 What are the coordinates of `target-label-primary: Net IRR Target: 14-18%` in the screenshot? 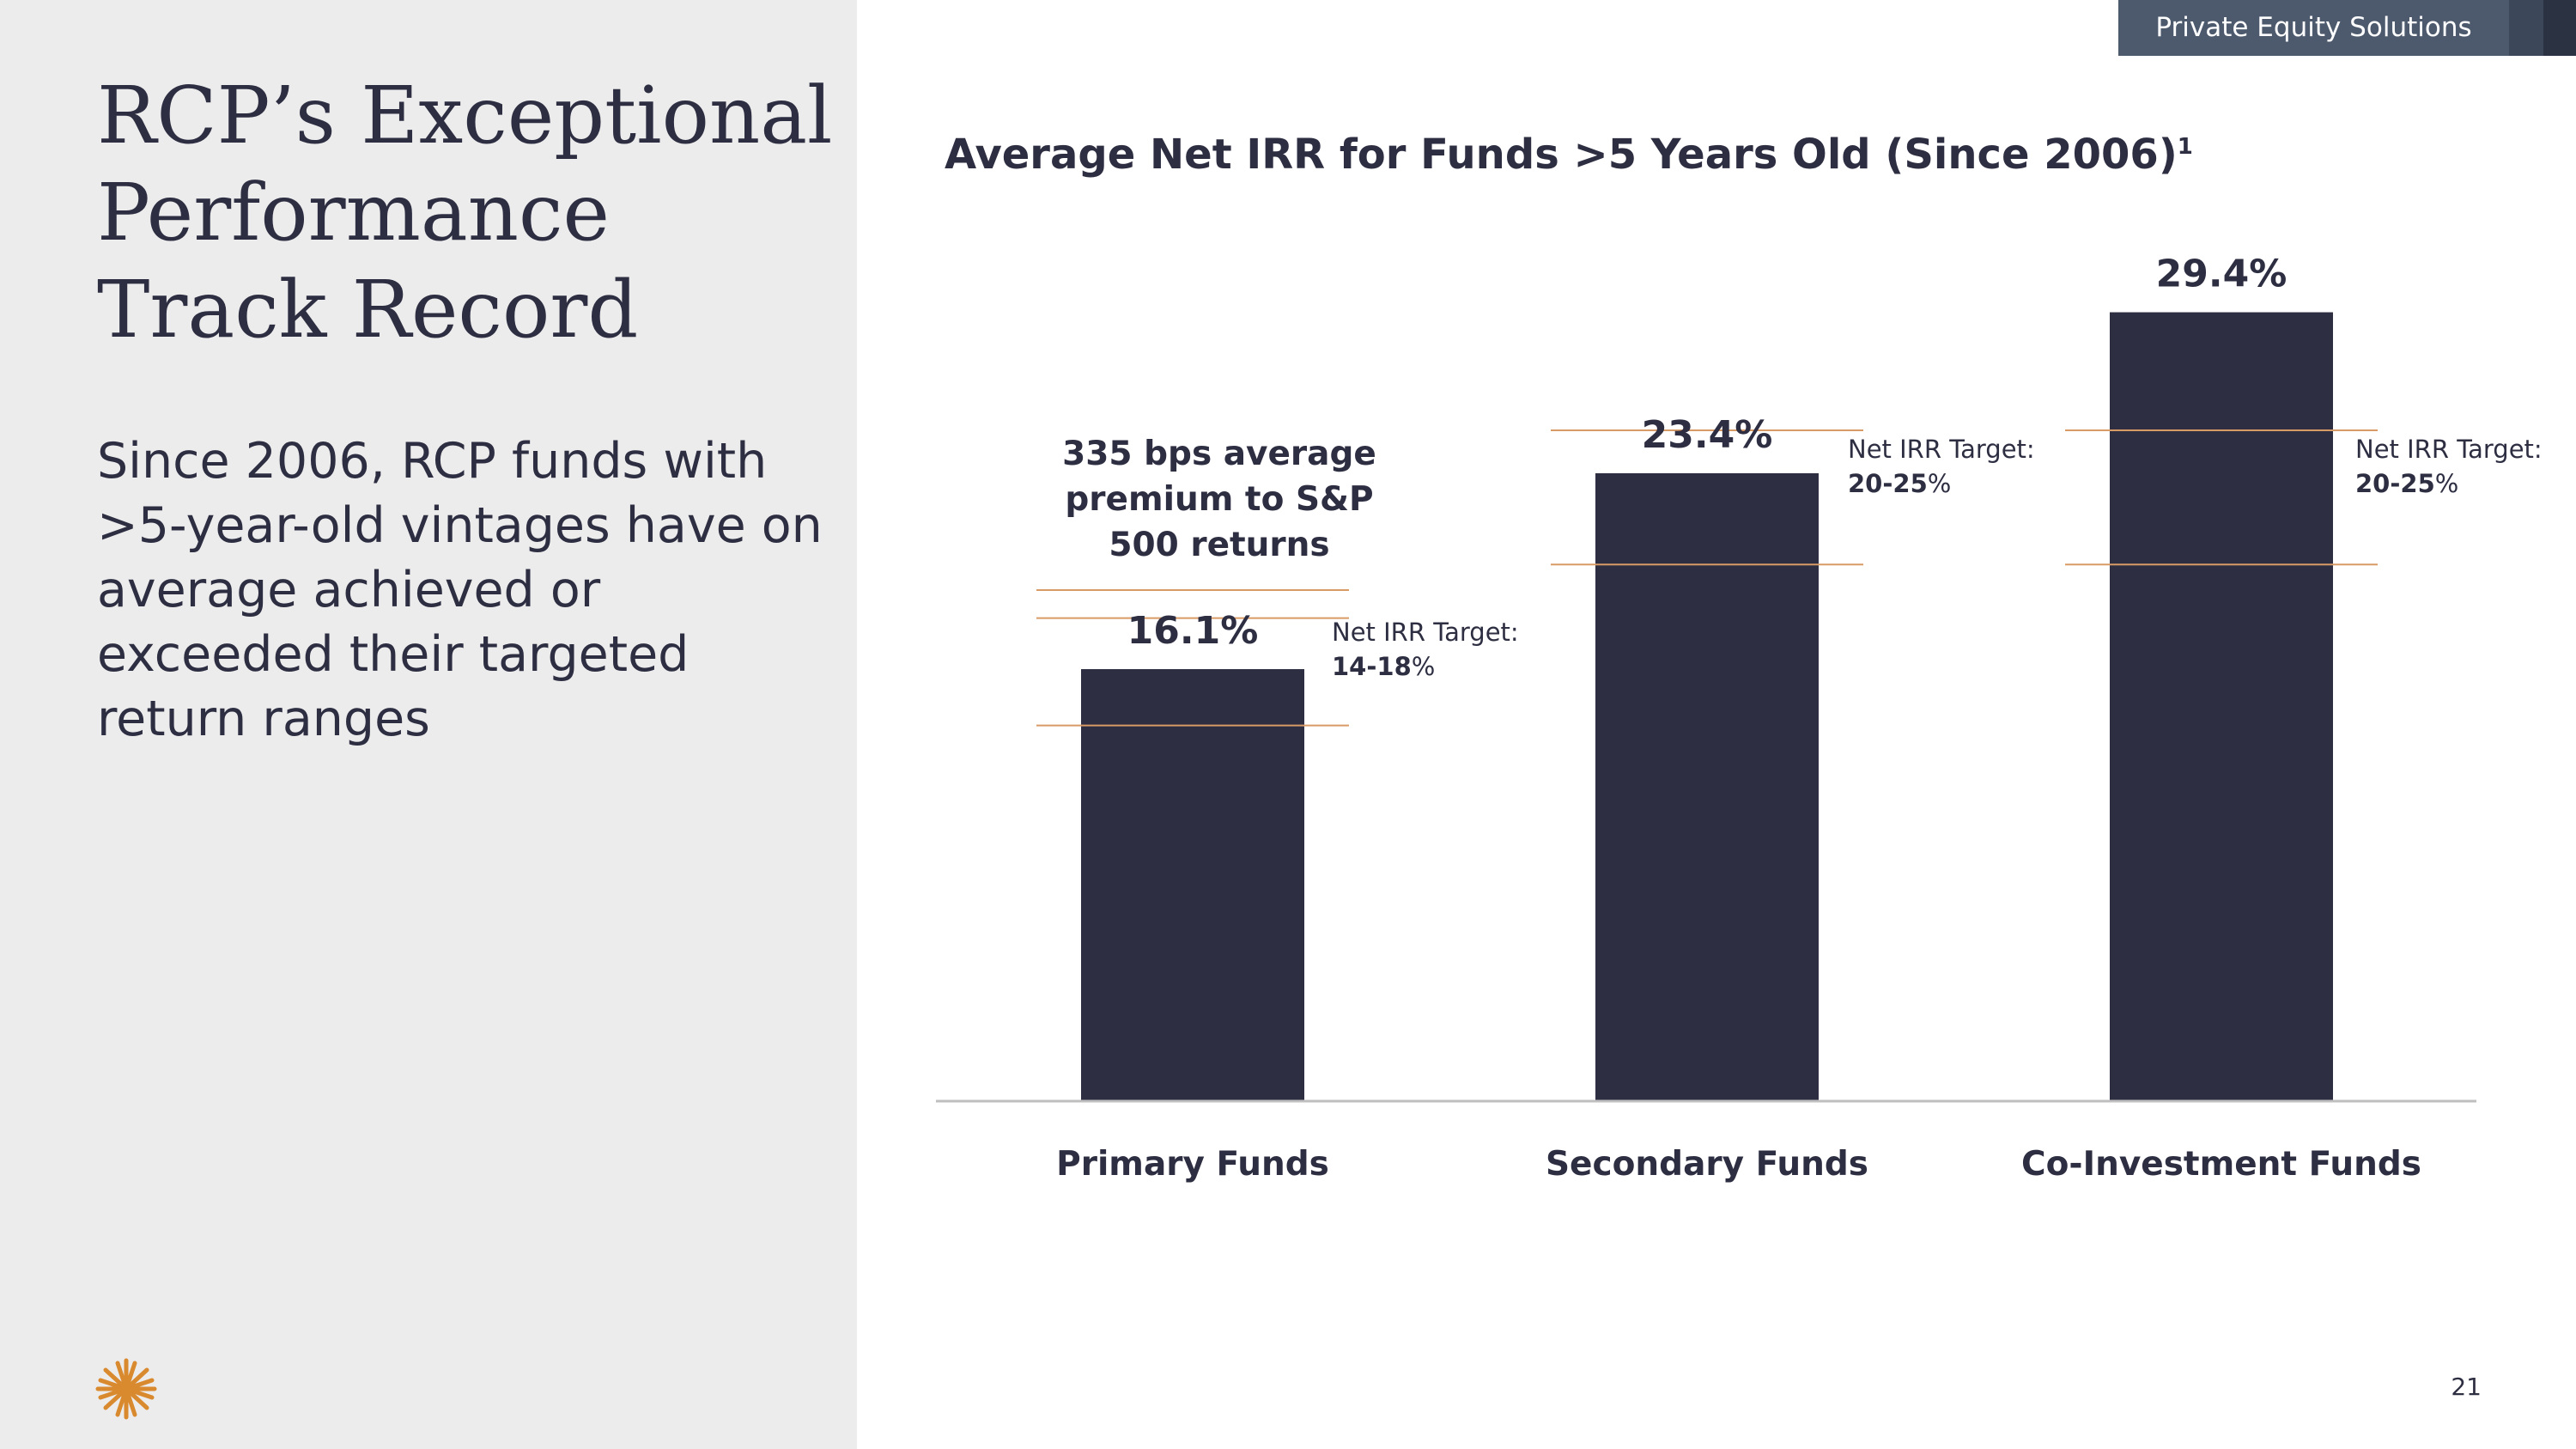 It's located at (1426, 649).